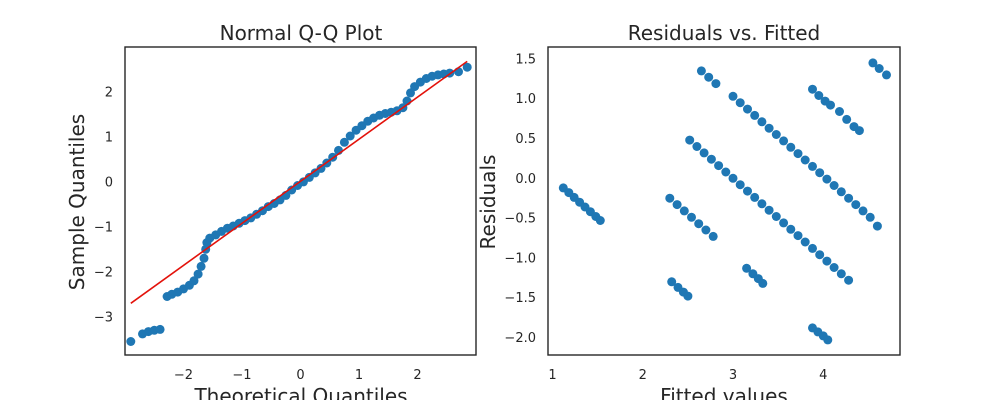 The height and width of the screenshot is (400, 1000). I want to click on qq-plot-ylabel: Sample Quantiles, so click(77, 202).